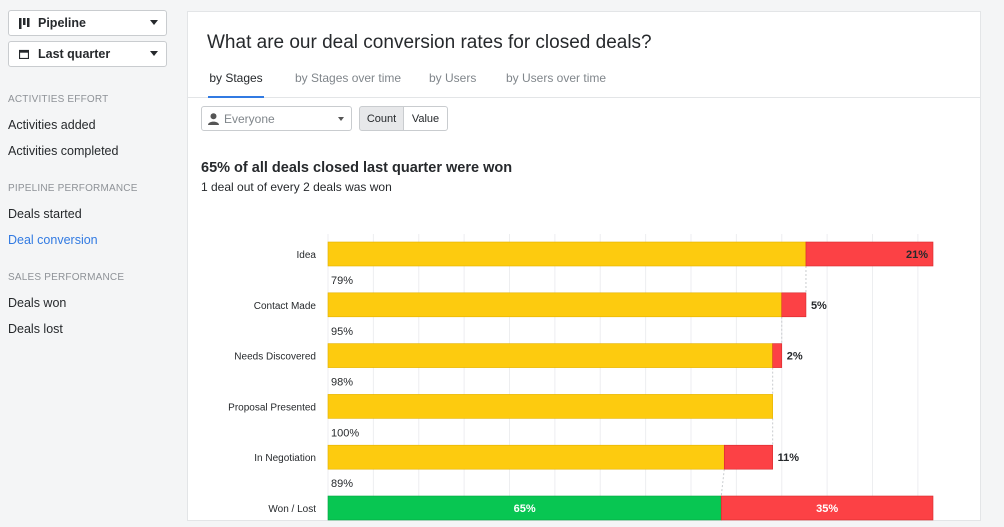 This screenshot has width=1004, height=527. I want to click on lost-percent-label: 2%, so click(795, 357).